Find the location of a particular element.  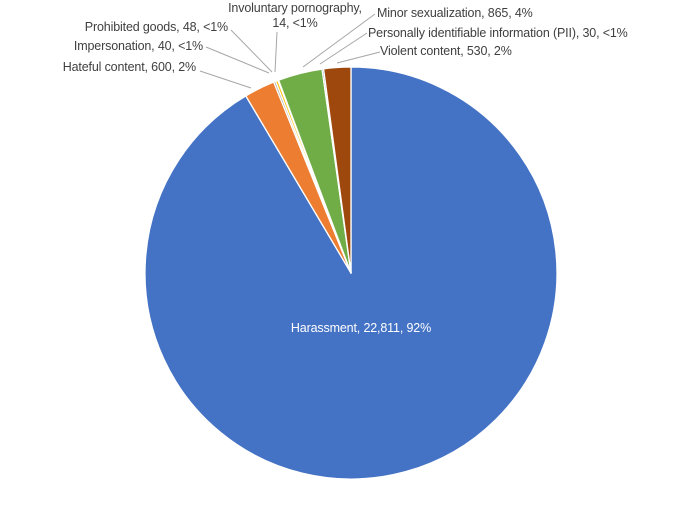

label-minor-sexualization: Minor sexualization, 865, 4% is located at coordinates (455, 13).